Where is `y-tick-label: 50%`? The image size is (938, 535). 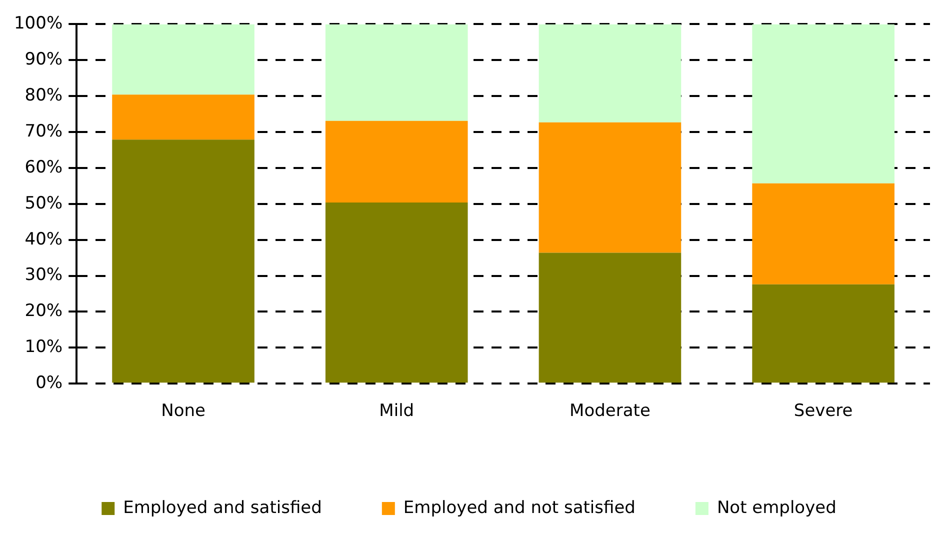 y-tick-label: 50% is located at coordinates (43, 203).